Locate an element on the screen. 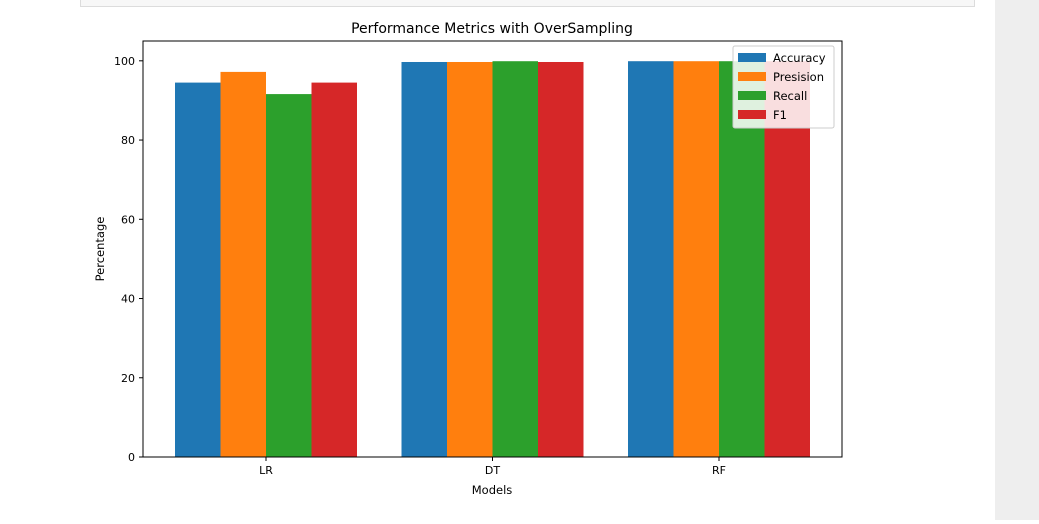  output-cell-frame is located at coordinates (527, 3).